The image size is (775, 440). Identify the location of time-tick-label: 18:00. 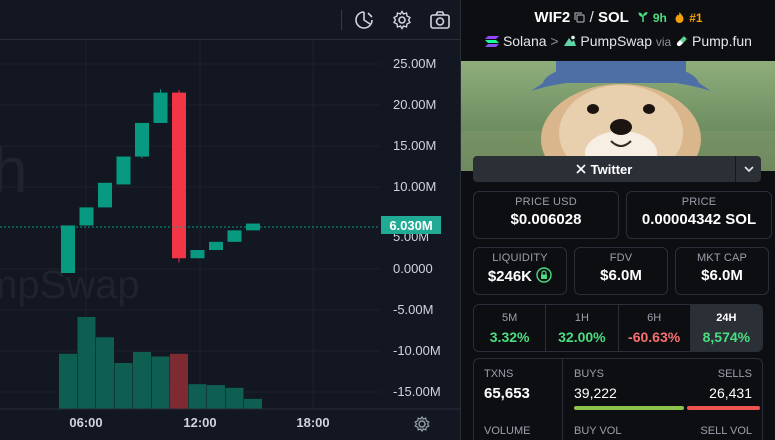
(312, 422).